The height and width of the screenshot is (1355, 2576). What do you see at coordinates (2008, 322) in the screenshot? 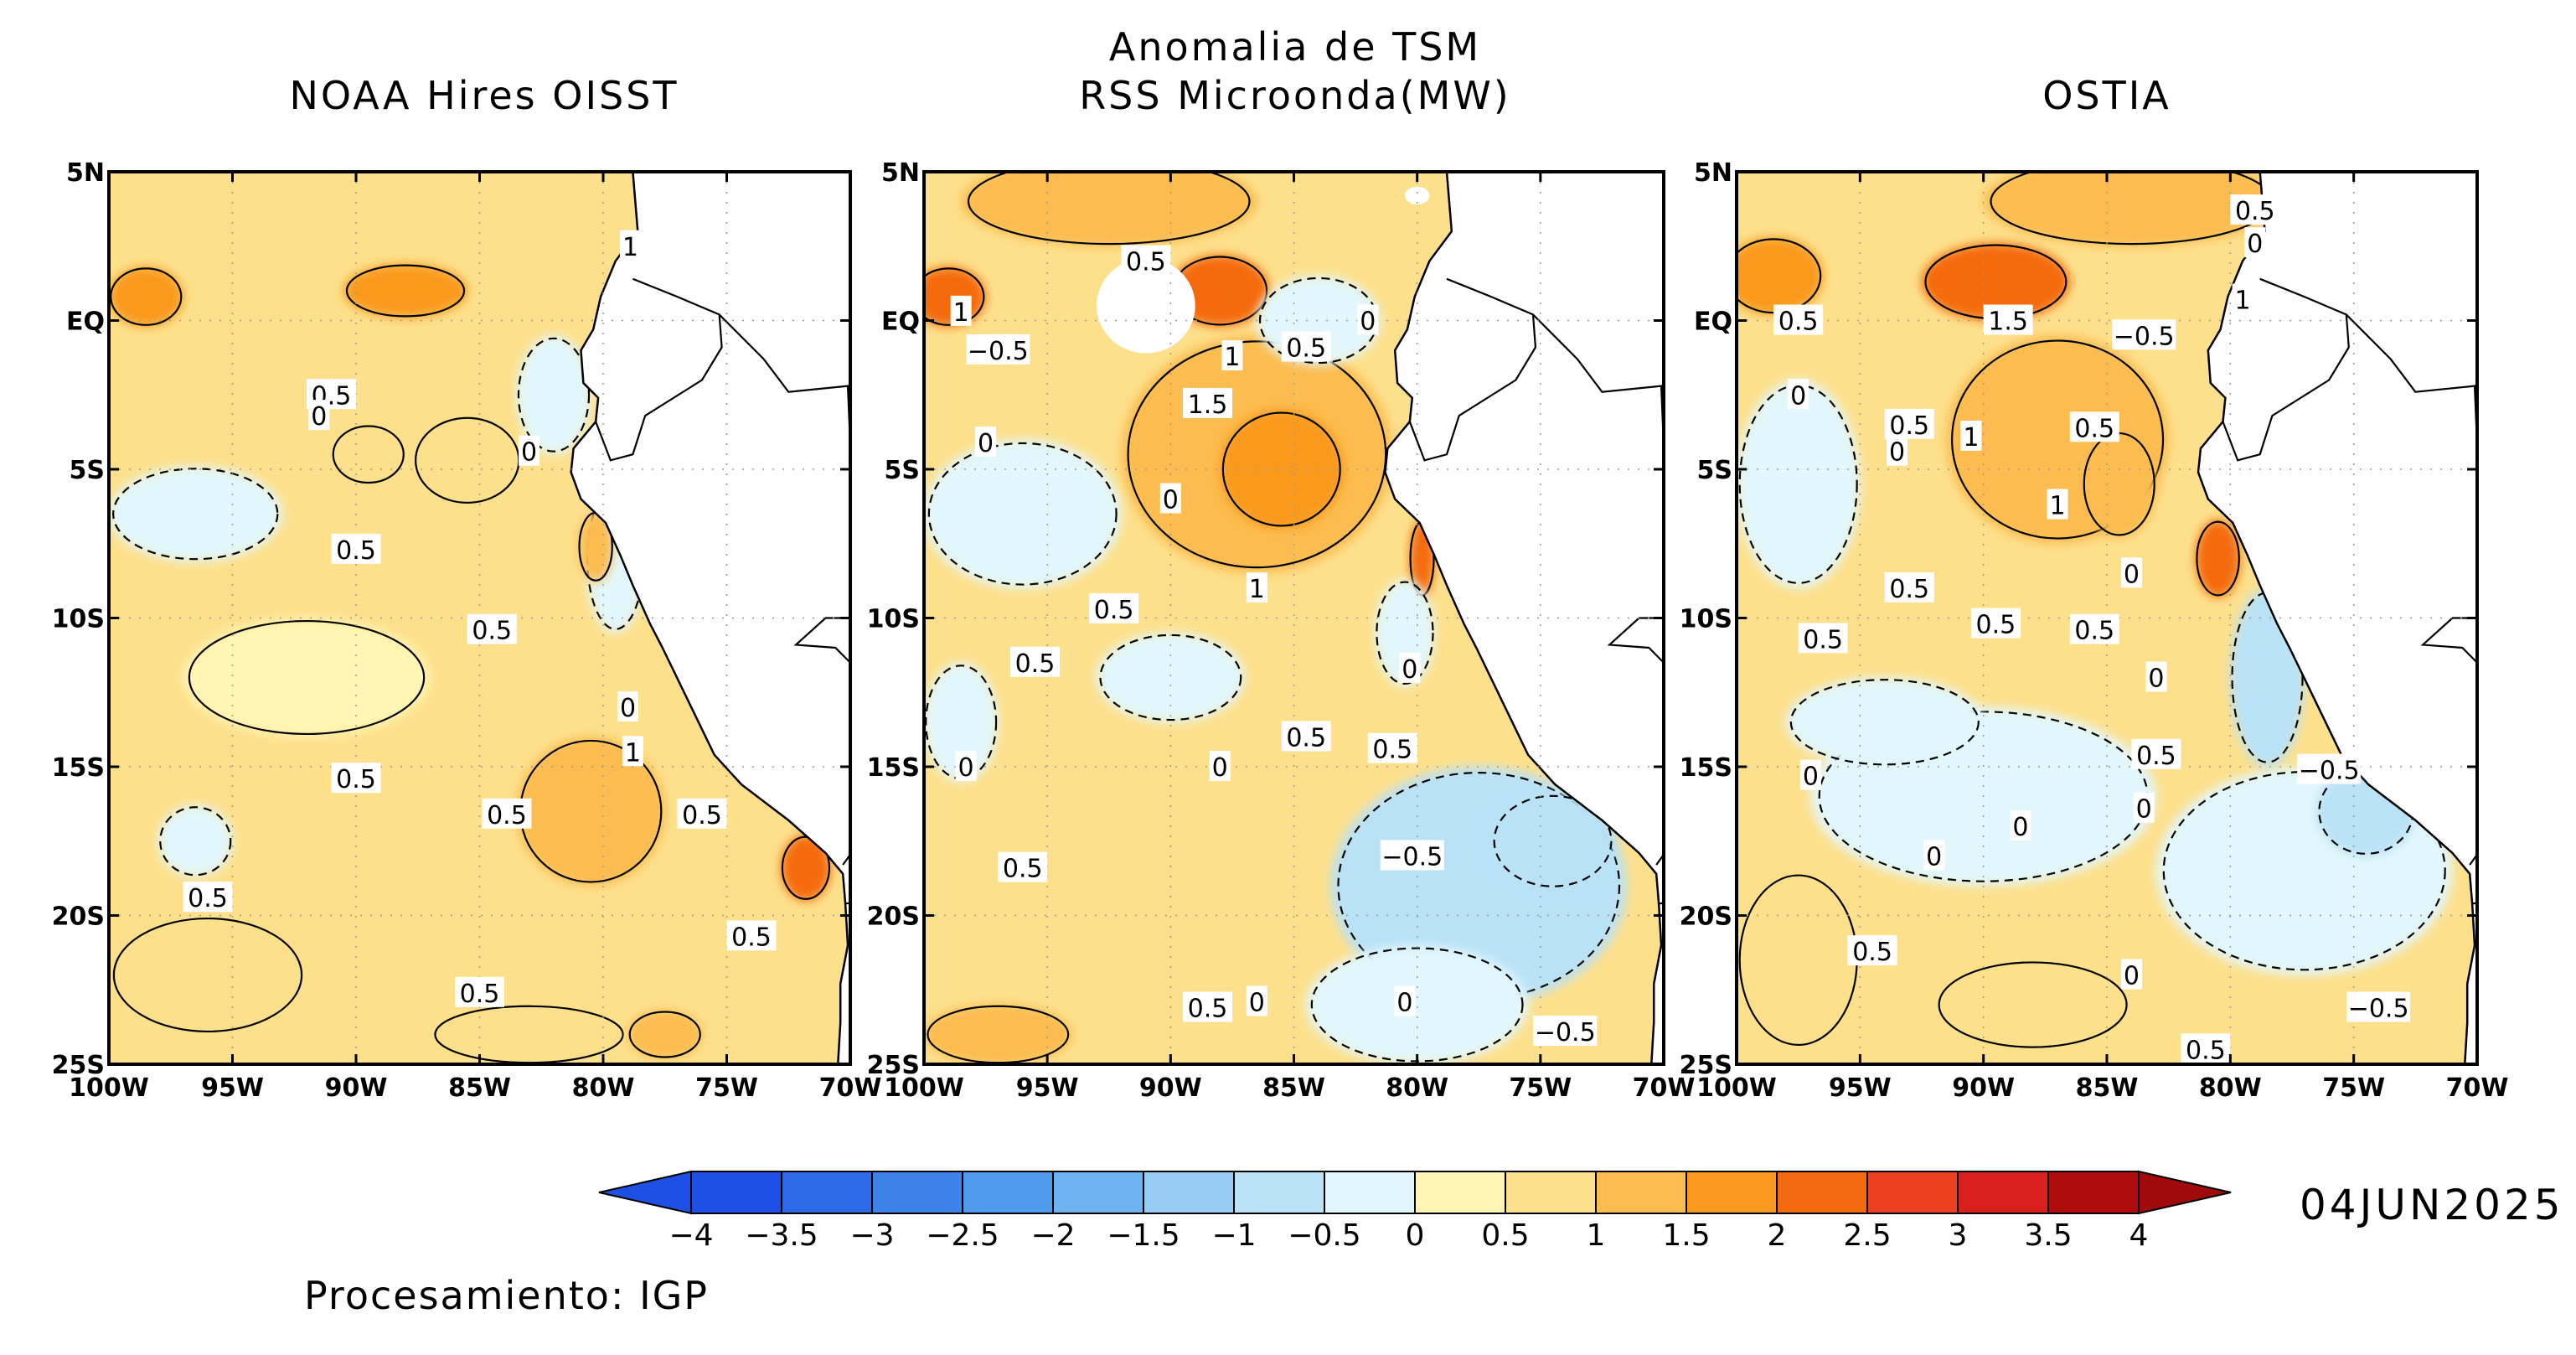
I see `contour-label: 1.5` at bounding box center [2008, 322].